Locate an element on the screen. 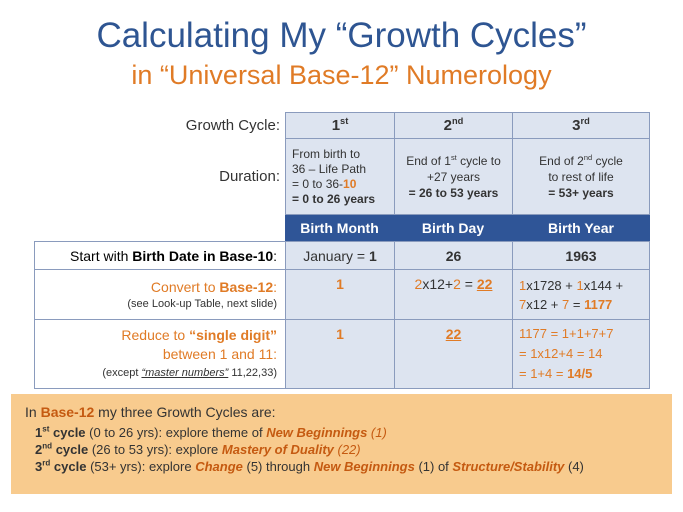  reduce-month: 1 is located at coordinates (340, 354).